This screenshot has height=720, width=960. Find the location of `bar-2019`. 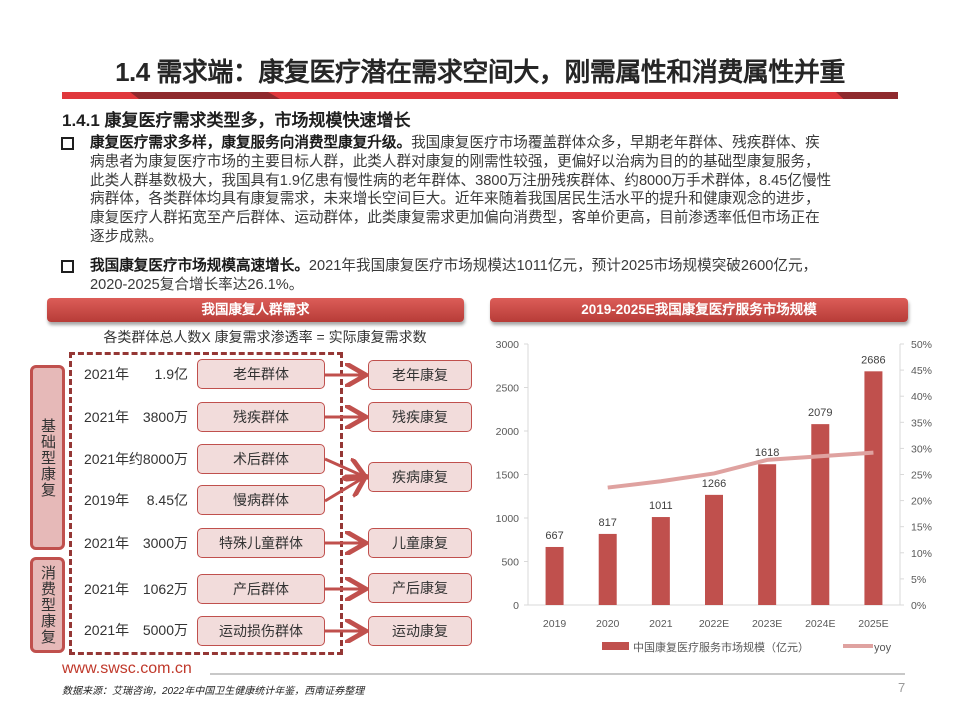

bar-2019 is located at coordinates (554, 575).